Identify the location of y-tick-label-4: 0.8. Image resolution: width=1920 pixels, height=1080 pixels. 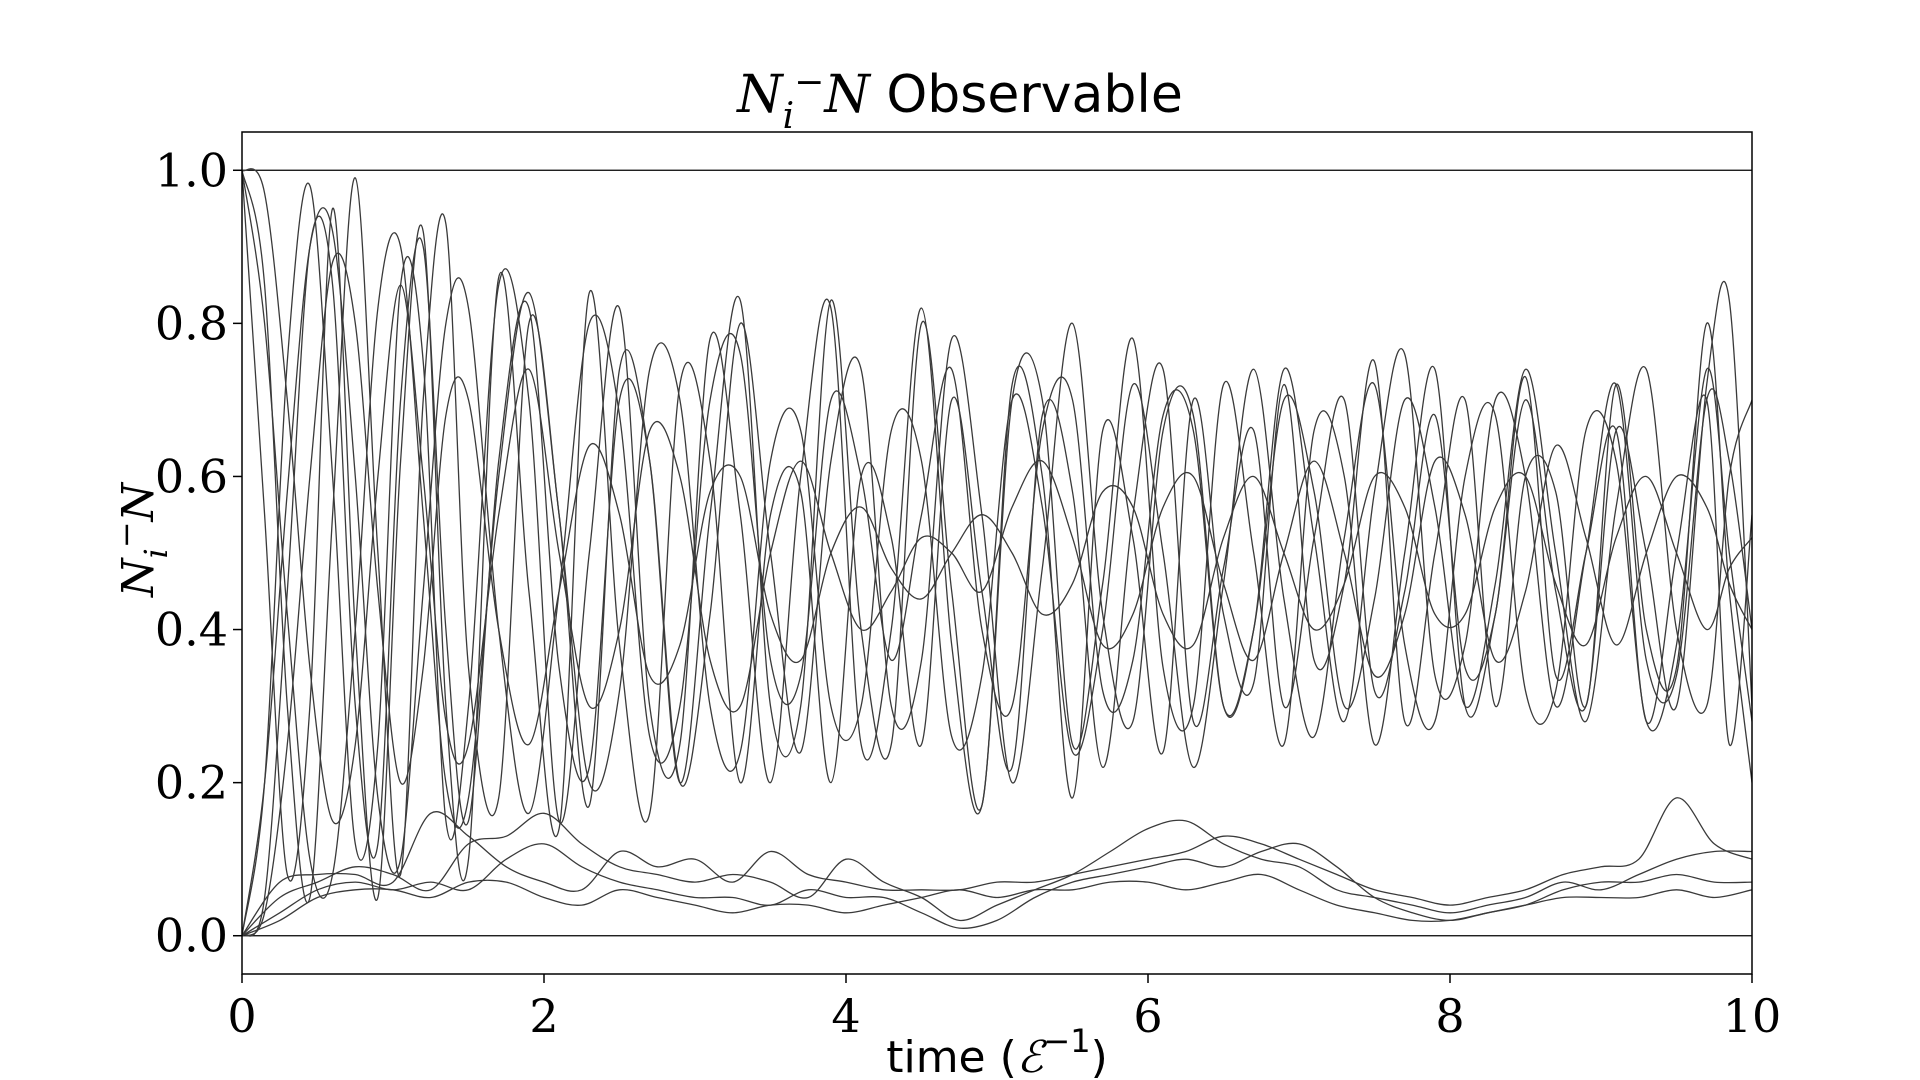
(191, 323).